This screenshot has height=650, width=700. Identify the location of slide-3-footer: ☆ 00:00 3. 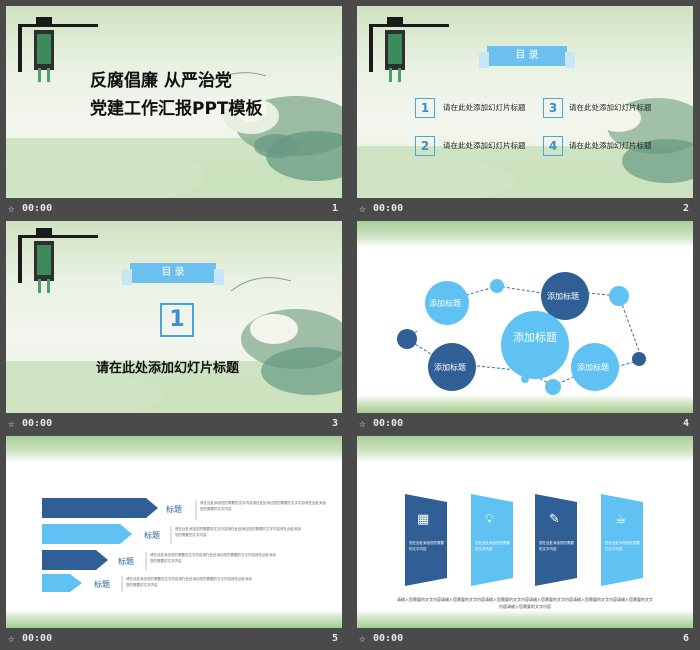
(174, 424).